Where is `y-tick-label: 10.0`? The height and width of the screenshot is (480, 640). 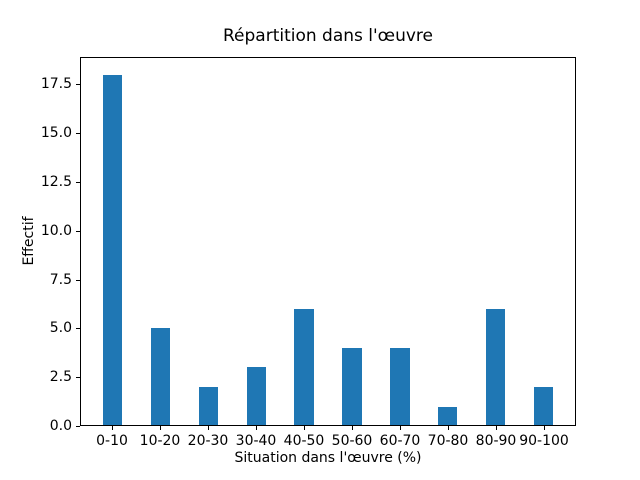 y-tick-label: 10.0 is located at coordinates (56, 231).